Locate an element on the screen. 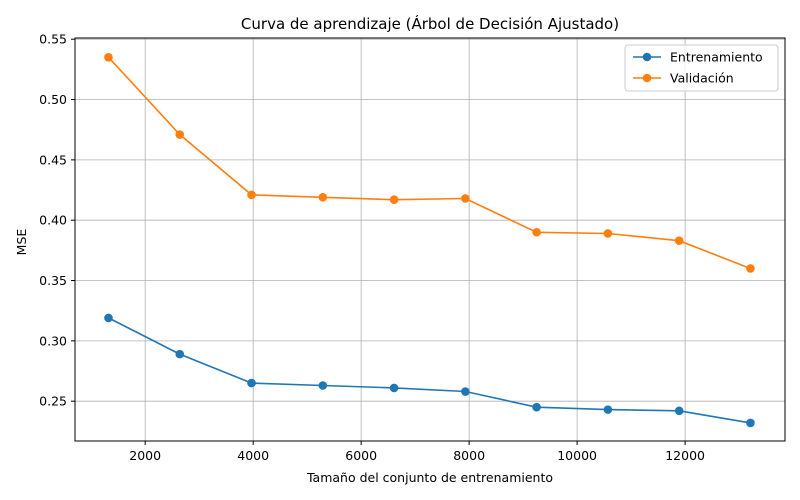  legend-box is located at coordinates (701, 68).